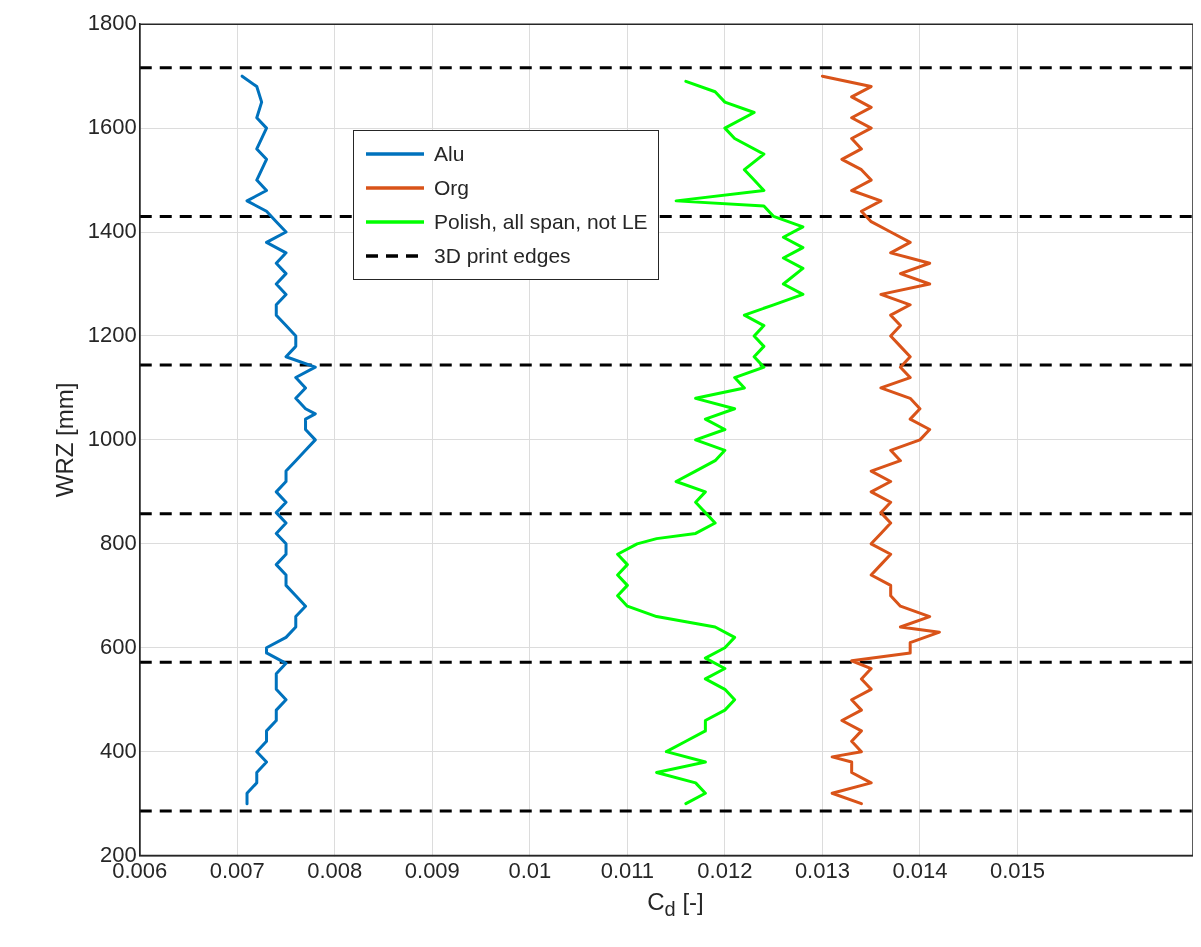 The width and height of the screenshot is (1201, 947). Describe the element at coordinates (502, 256) in the screenshot. I see `legend-label: 3D print edges` at that location.